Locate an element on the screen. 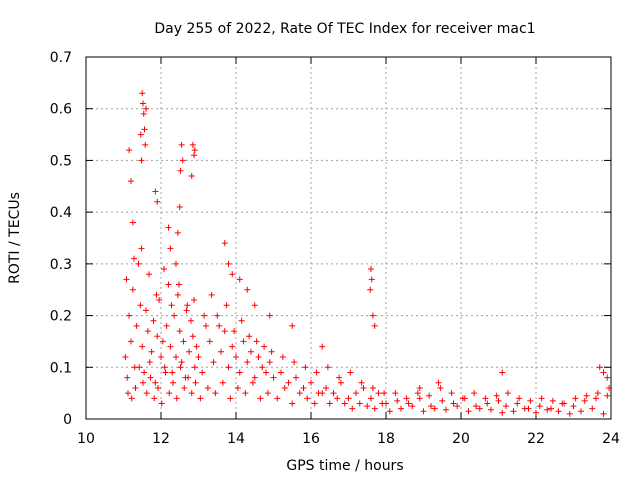 The height and width of the screenshot is (480, 640). x-tick-label: 24 is located at coordinates (611, 439).